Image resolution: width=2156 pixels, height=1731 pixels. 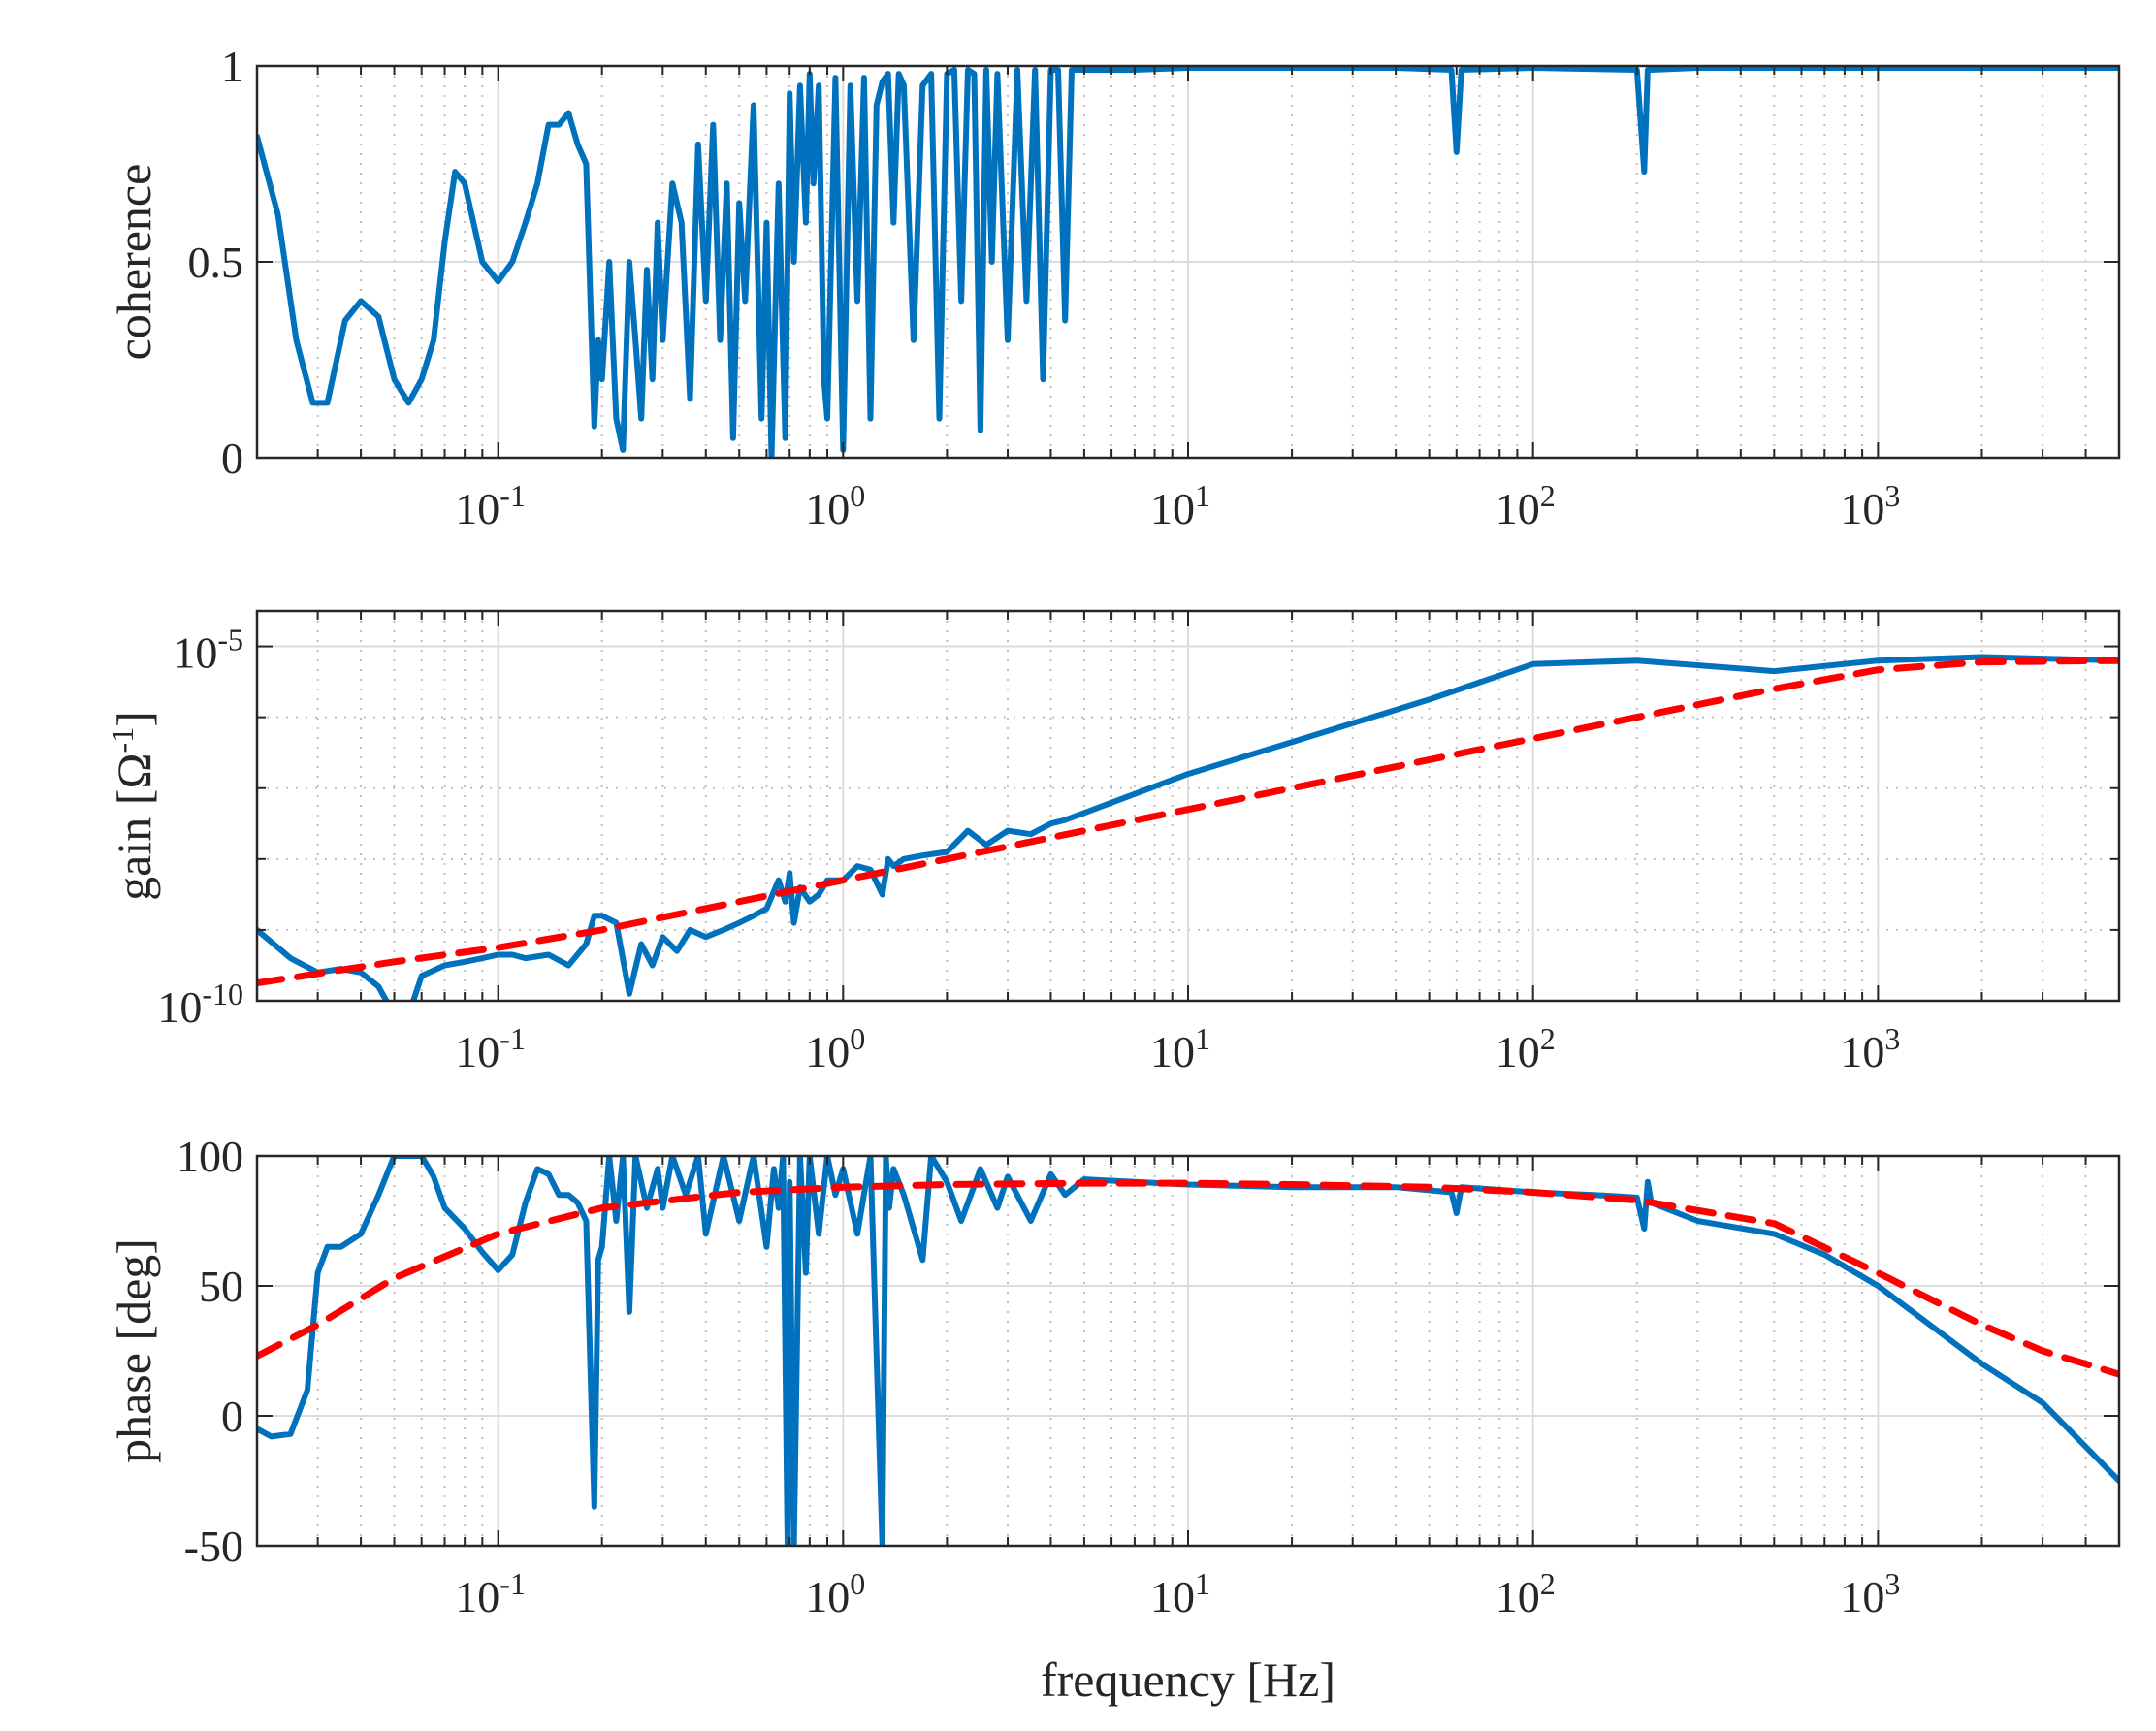 I want to click on coherence-xtick-label: 10¹, so click(x=1180, y=505).